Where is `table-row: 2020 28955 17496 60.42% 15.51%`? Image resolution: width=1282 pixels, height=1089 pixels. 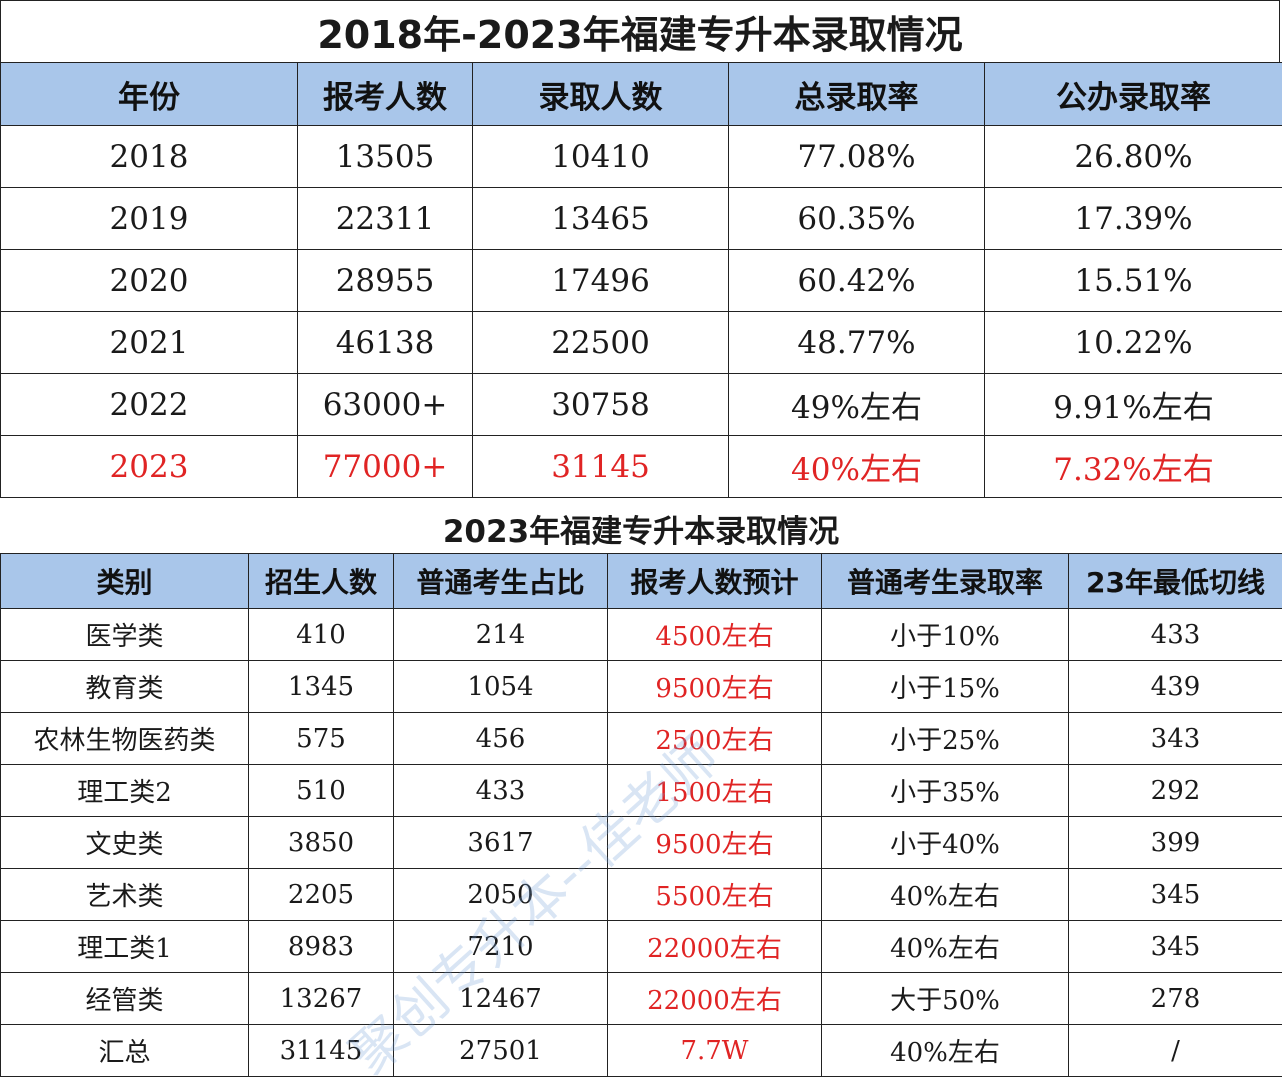
table-row: 2020 28955 17496 60.42% 15.51% is located at coordinates (641, 281).